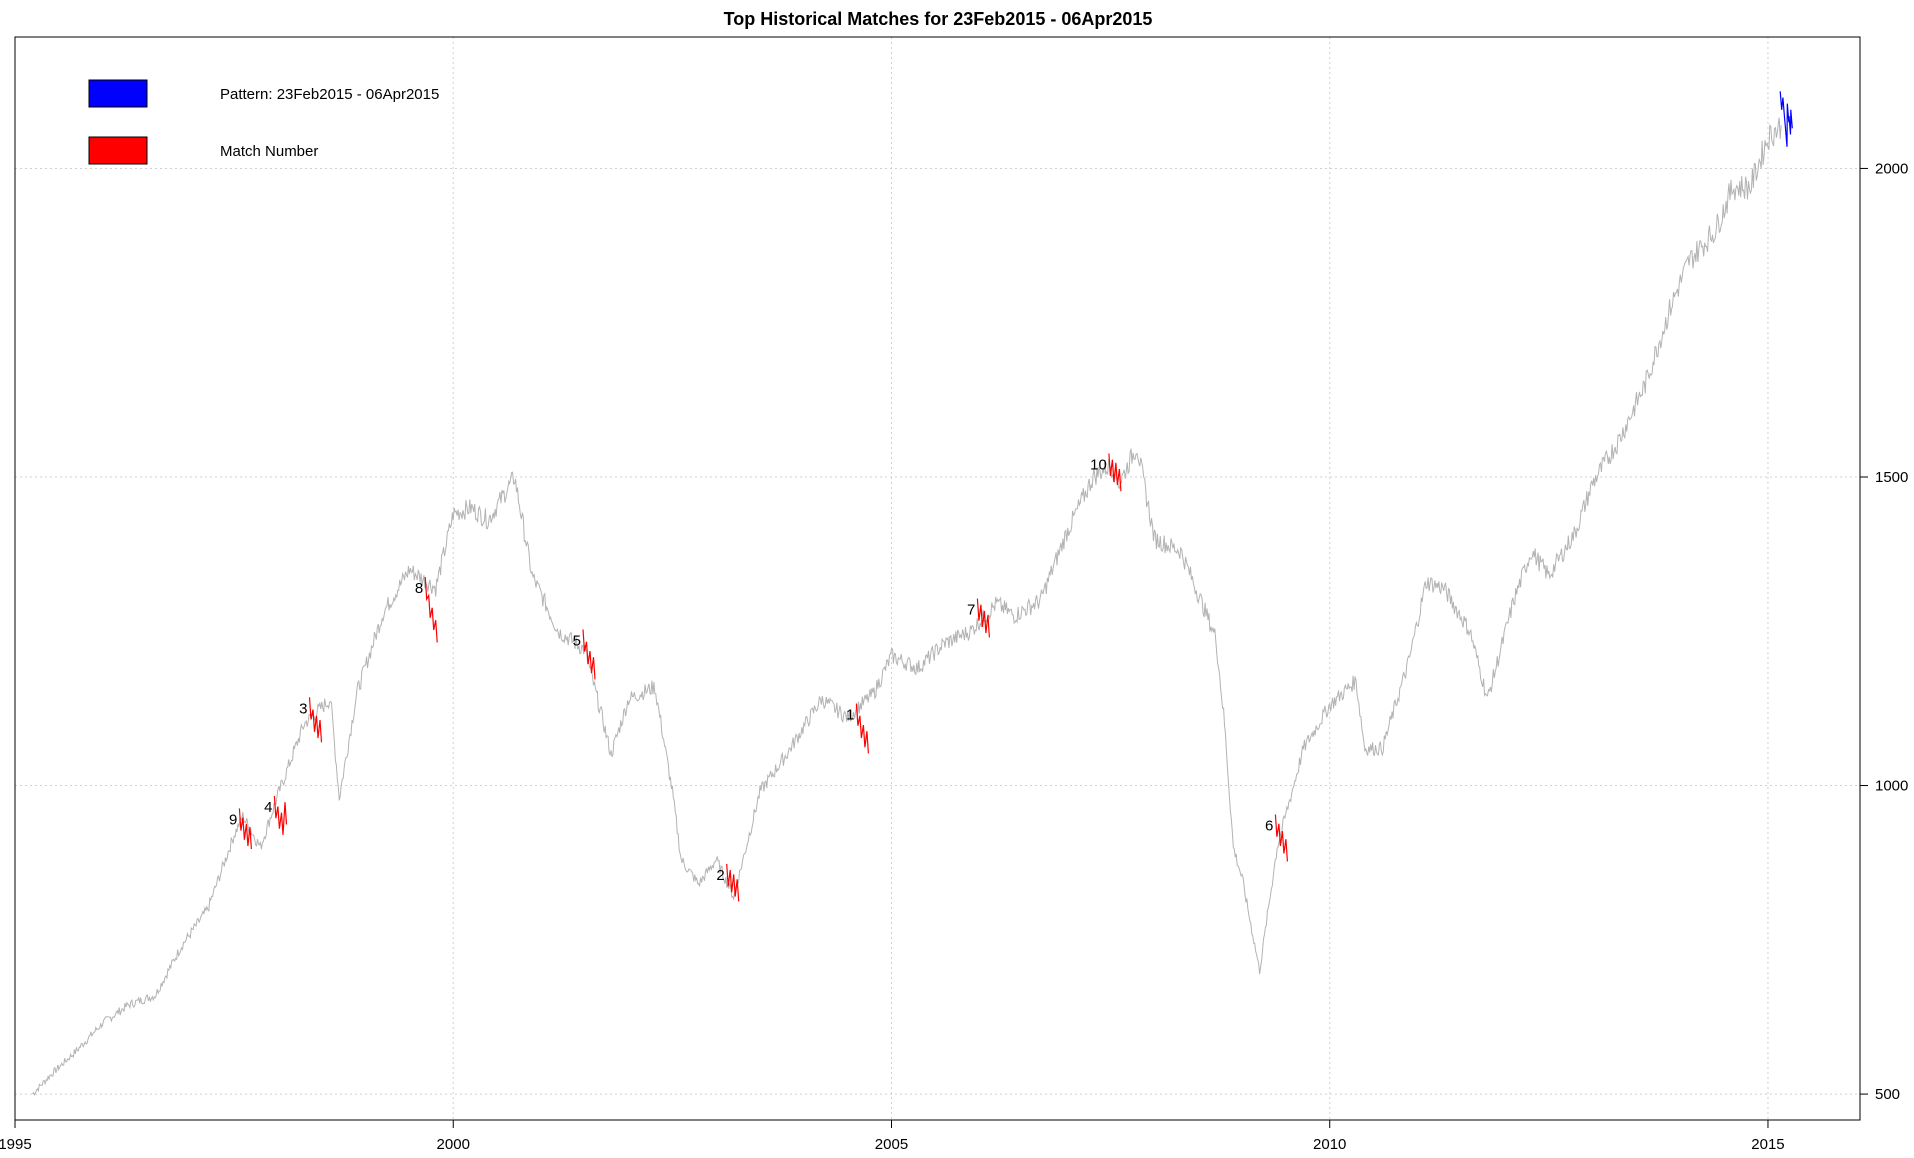 This screenshot has width=1914, height=1158. What do you see at coordinates (303, 708) in the screenshot?
I see `match-label-3: 3` at bounding box center [303, 708].